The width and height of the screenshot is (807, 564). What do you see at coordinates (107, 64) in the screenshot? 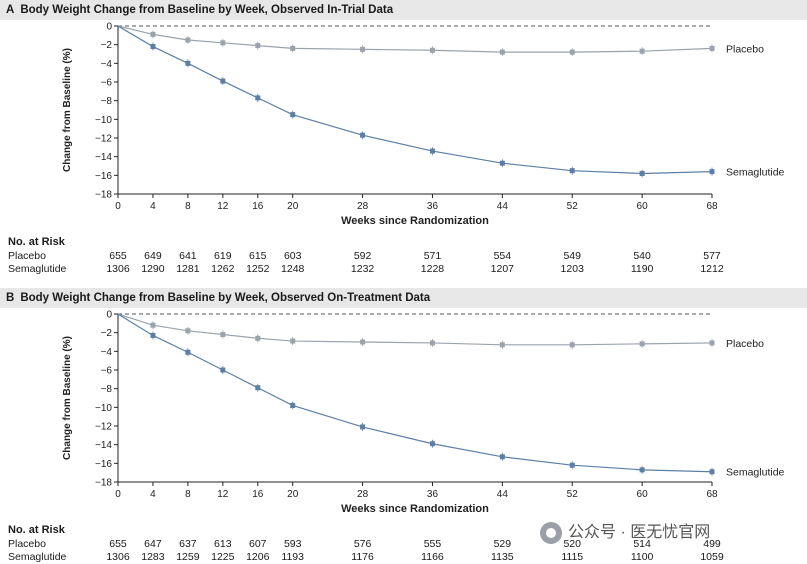
I see `panel-a-ytick-label: −4` at bounding box center [107, 64].